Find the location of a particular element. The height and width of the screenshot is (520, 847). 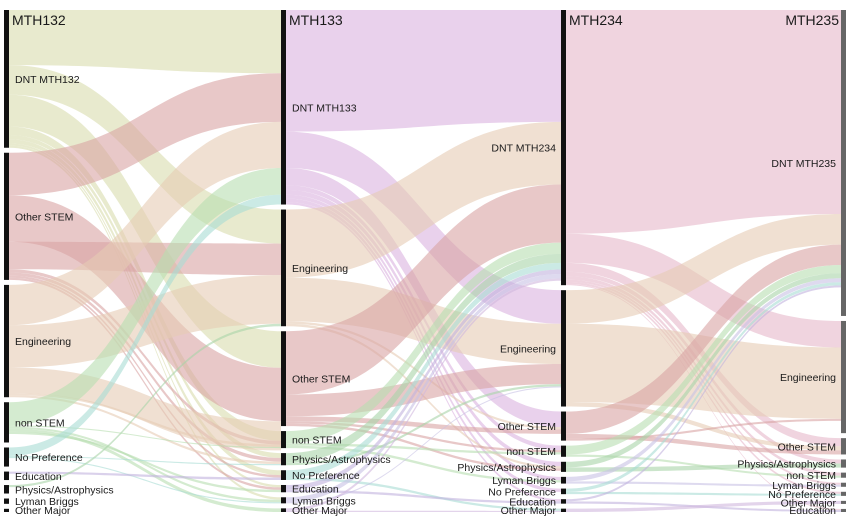

flow-non-stem-to-education is located at coordinates (145, 462).